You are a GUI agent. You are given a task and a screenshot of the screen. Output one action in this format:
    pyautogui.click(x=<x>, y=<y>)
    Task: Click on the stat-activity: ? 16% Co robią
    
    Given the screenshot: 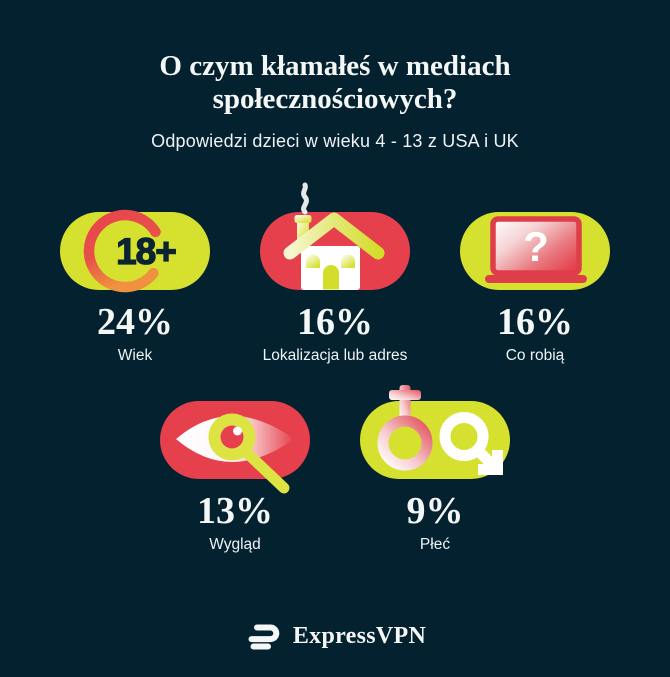 What is the action you would take?
    pyautogui.click(x=535, y=288)
    